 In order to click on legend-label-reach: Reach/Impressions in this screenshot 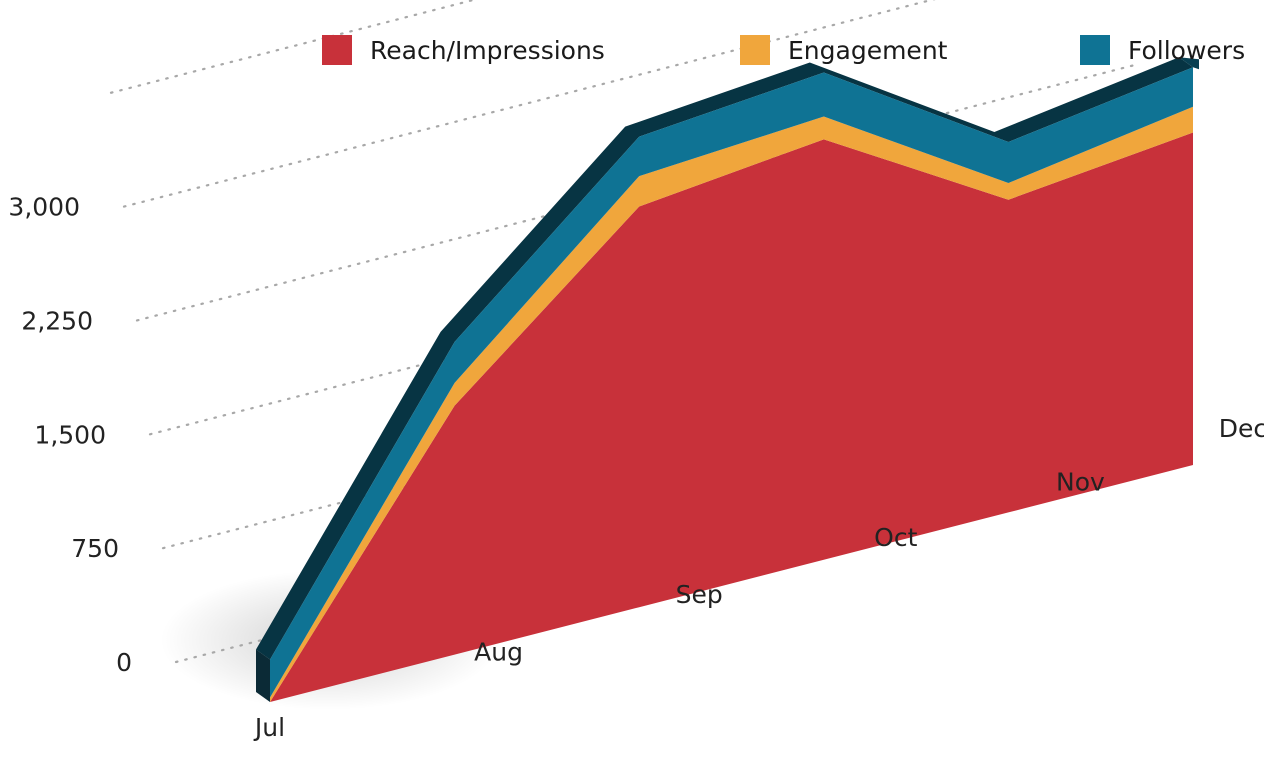, I will do `click(487, 50)`.